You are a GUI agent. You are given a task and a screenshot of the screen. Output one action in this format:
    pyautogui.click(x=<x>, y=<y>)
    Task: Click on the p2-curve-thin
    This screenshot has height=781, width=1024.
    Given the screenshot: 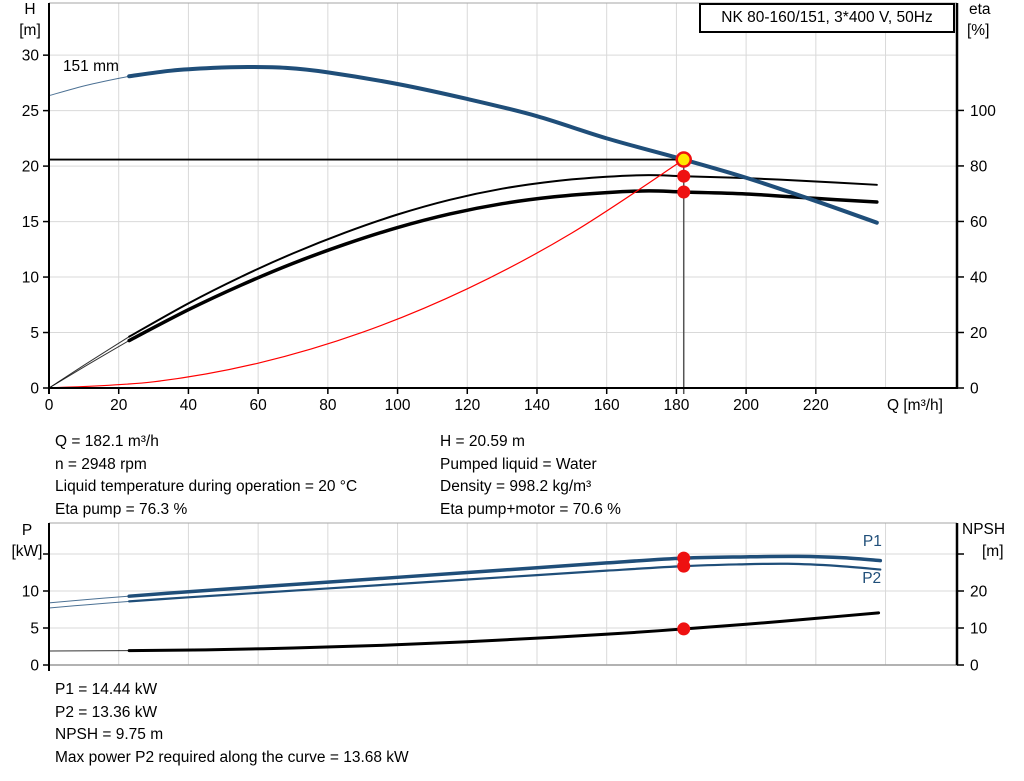 What is the action you would take?
    pyautogui.click(x=89, y=604)
    